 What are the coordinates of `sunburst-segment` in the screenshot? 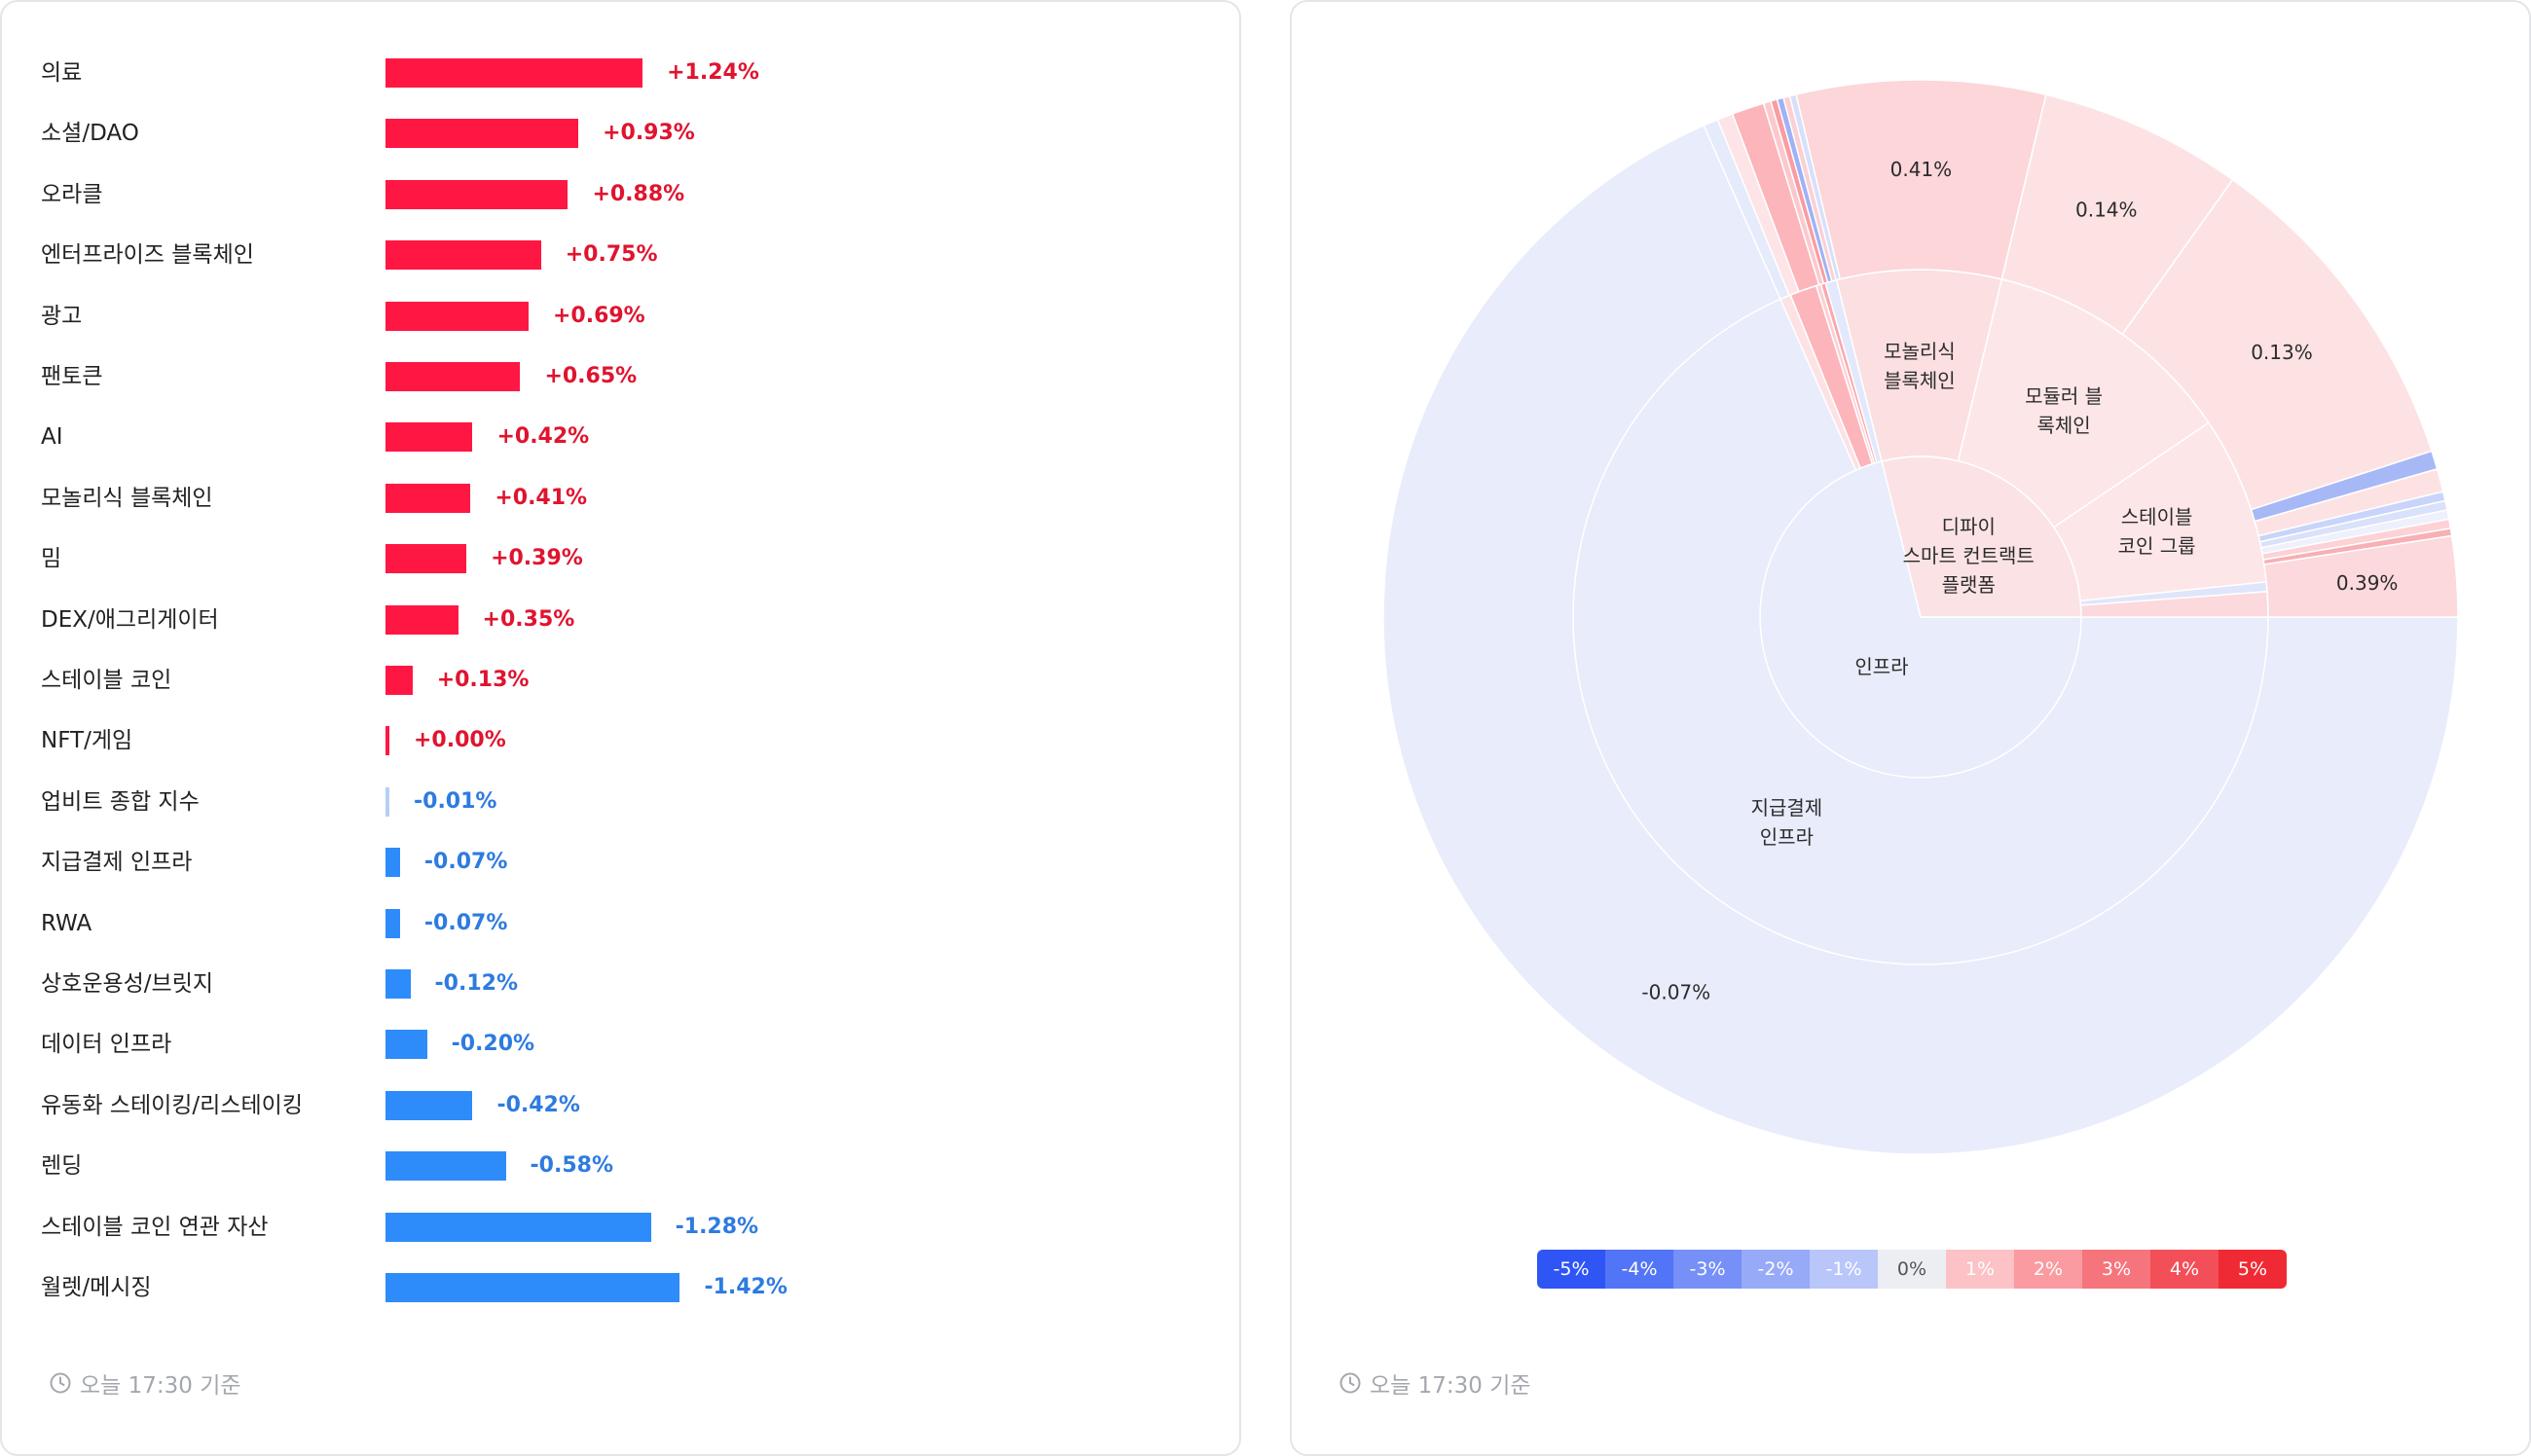 It's located at (2361, 576).